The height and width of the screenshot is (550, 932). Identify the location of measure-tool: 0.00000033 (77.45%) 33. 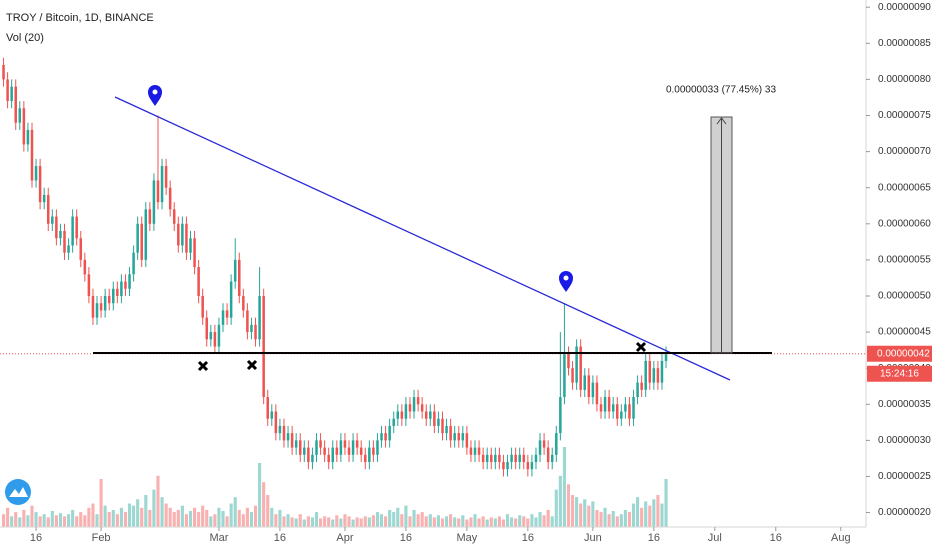
(721, 219).